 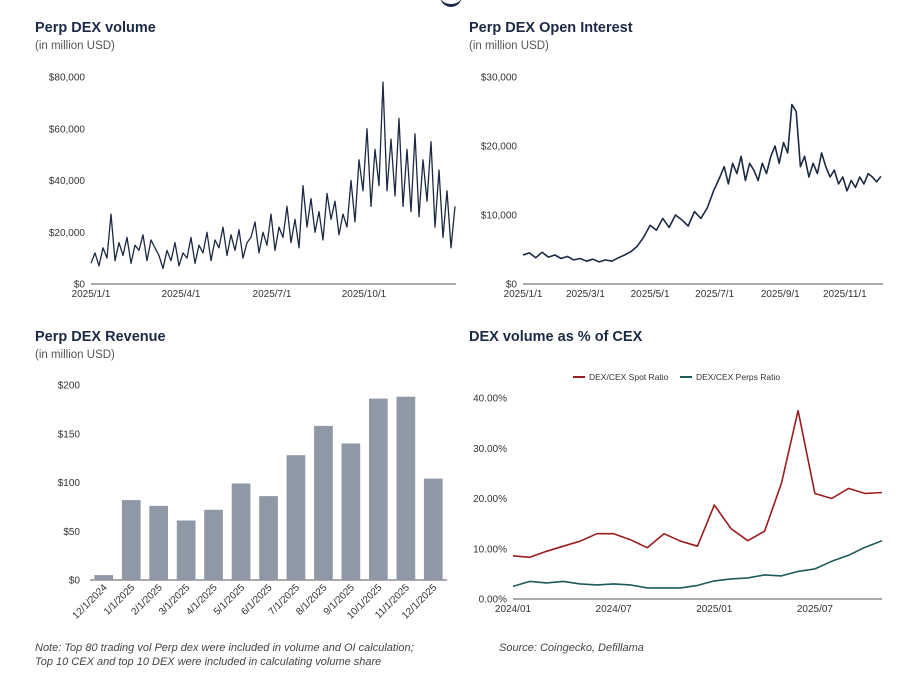 I want to click on revenue-title: Perp DEX Revenue, so click(x=100, y=337).